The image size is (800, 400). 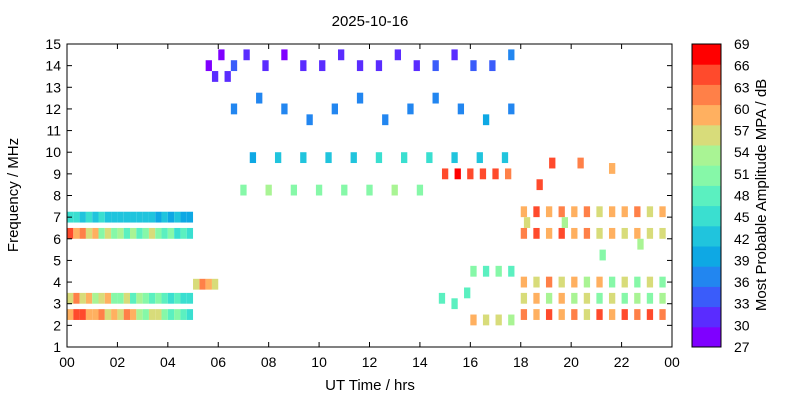 What do you see at coordinates (57, 217) in the screenshot?
I see `y-tick-label: 7` at bounding box center [57, 217].